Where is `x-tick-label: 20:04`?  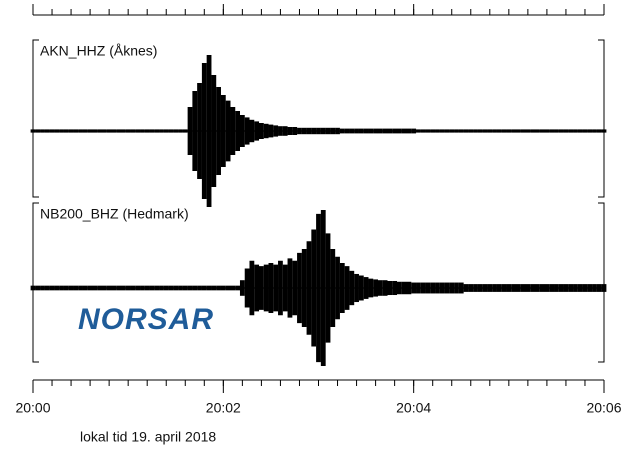 x-tick-label: 20:04 is located at coordinates (413, 408).